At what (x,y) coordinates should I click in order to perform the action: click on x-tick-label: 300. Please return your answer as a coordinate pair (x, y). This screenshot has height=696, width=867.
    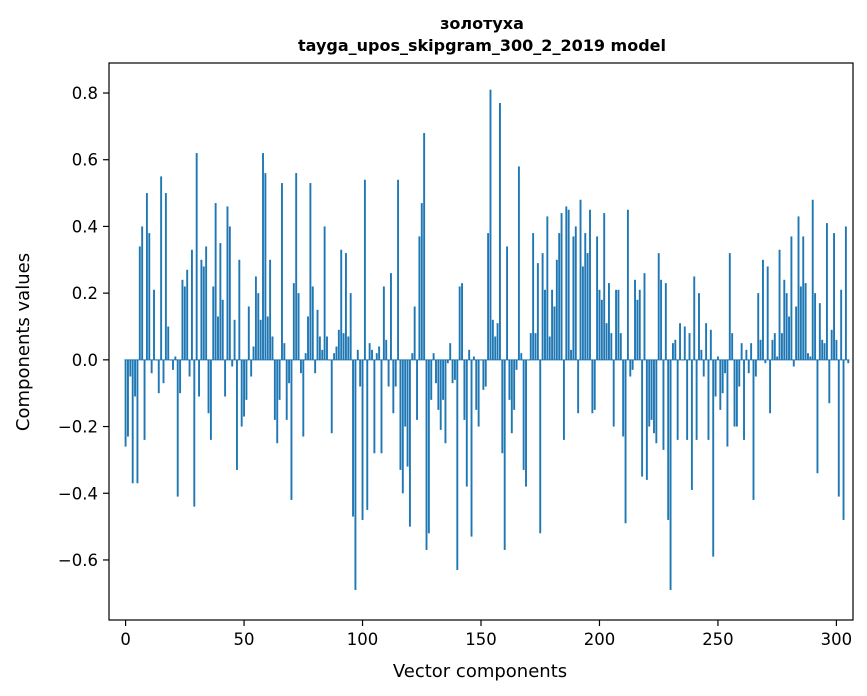
    Looking at the image, I should click on (837, 639).